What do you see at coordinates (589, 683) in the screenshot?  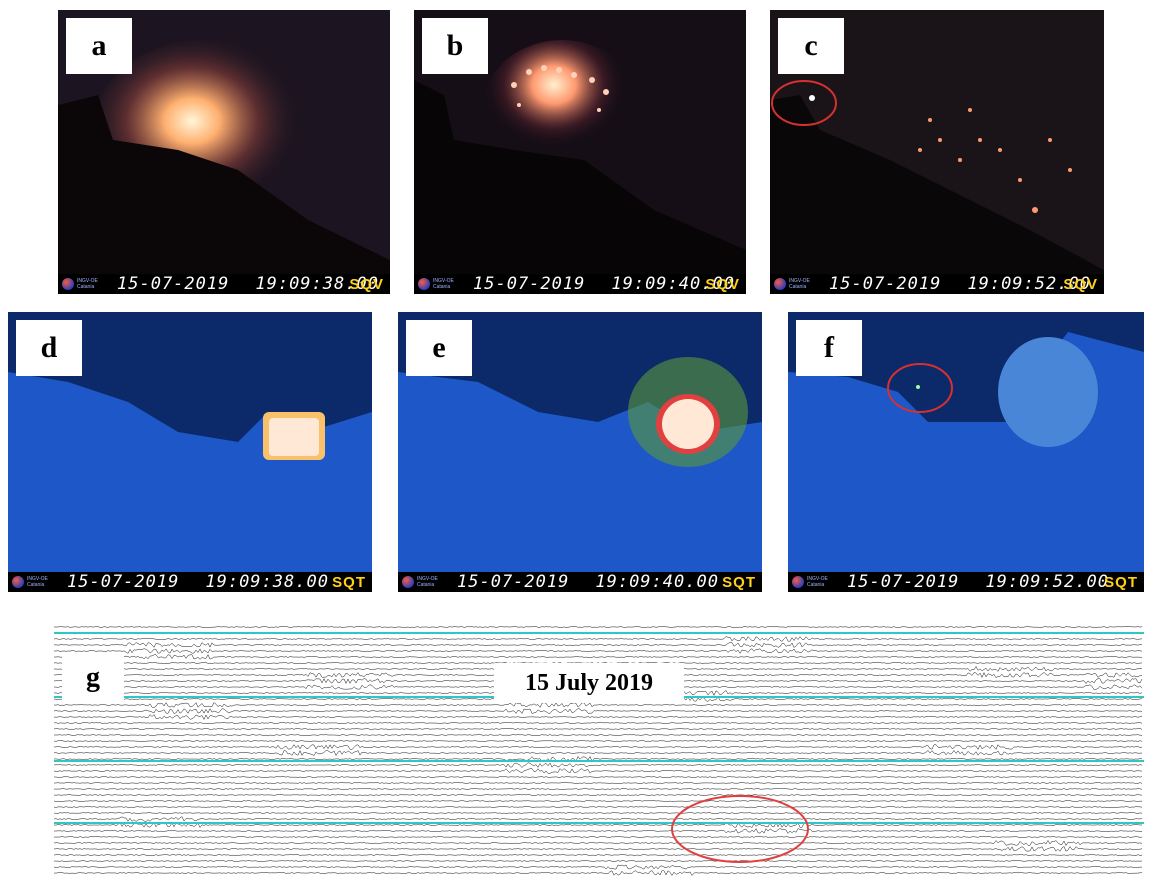 I see `seismogram-date-title: 15 July 2019` at bounding box center [589, 683].